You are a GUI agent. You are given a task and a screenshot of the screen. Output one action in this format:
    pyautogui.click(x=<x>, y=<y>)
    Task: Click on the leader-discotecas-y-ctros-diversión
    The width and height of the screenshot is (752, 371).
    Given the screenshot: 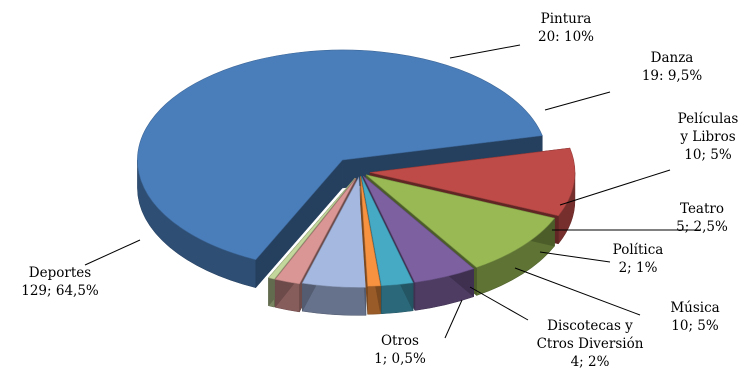 What is the action you would take?
    pyautogui.click(x=499, y=303)
    